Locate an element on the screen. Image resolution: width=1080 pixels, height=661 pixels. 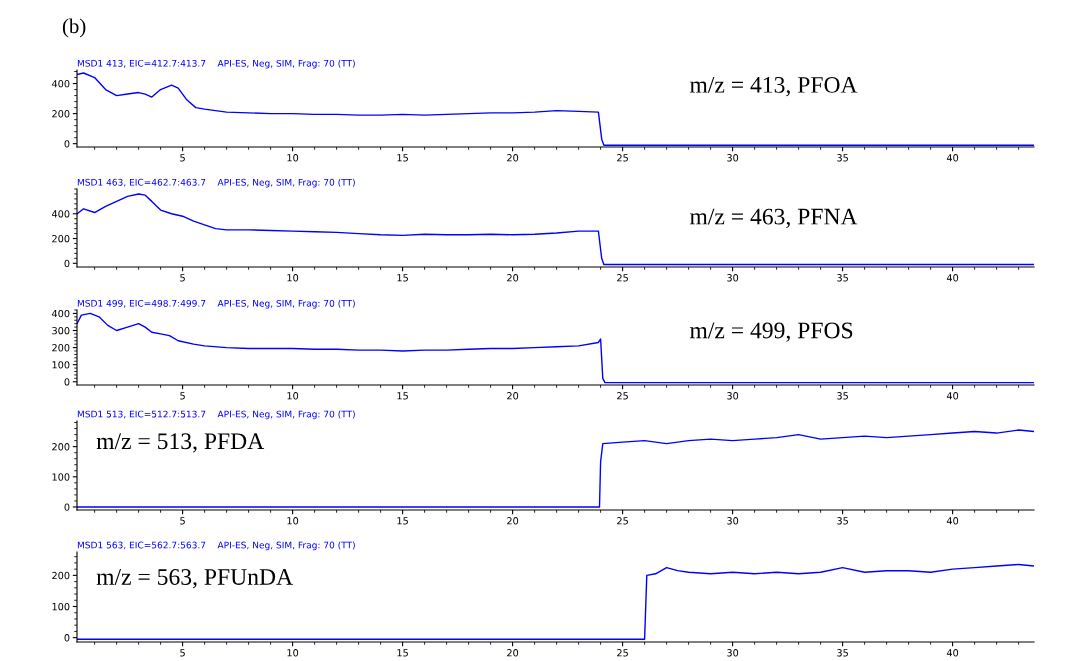
chart-title: (b) is located at coordinates (74, 28).